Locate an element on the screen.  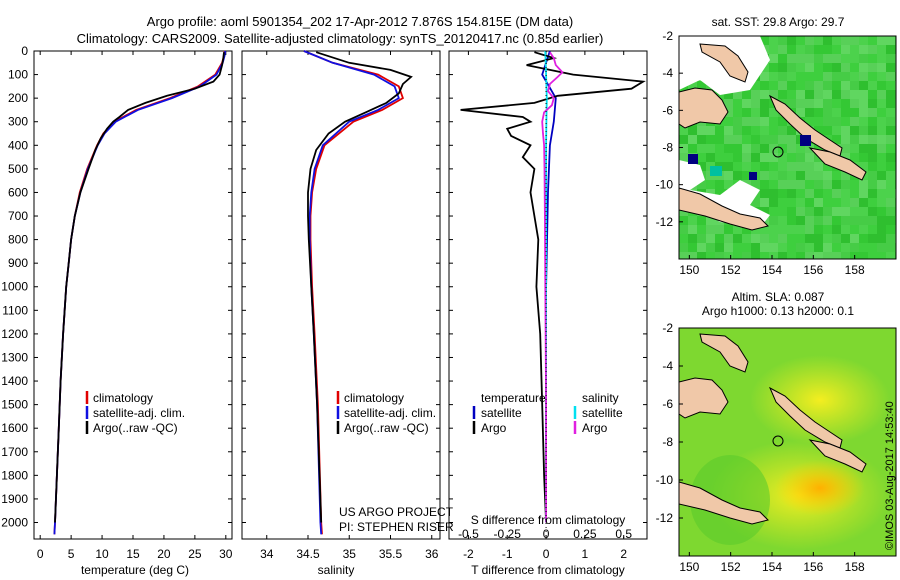
depth-tick-label: 0 is located at coordinates (24, 51).